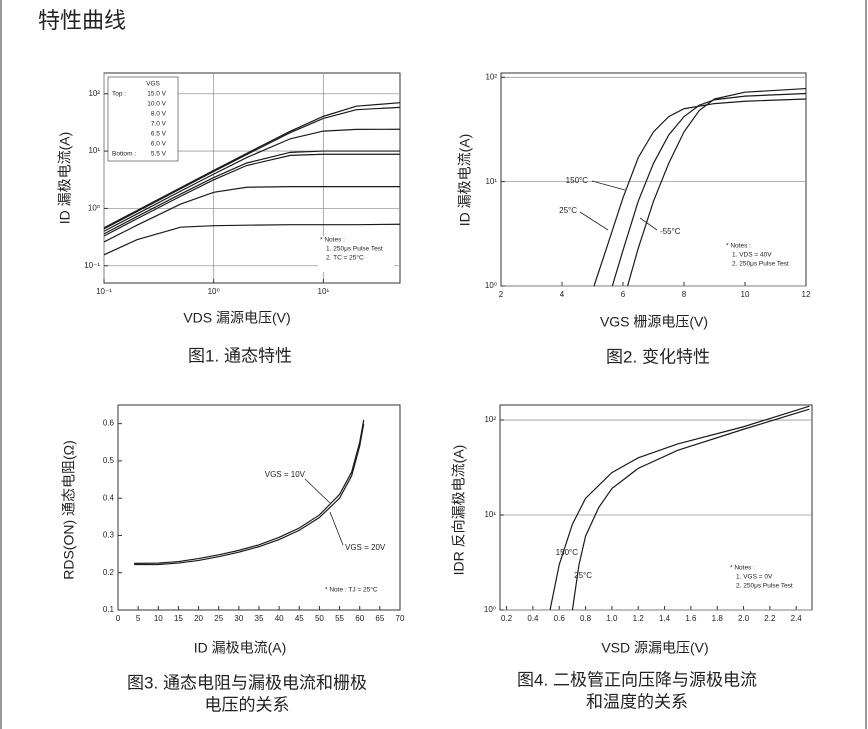  Describe the element at coordinates (138, 618) in the screenshot. I see `x-tick-label: 5` at that location.